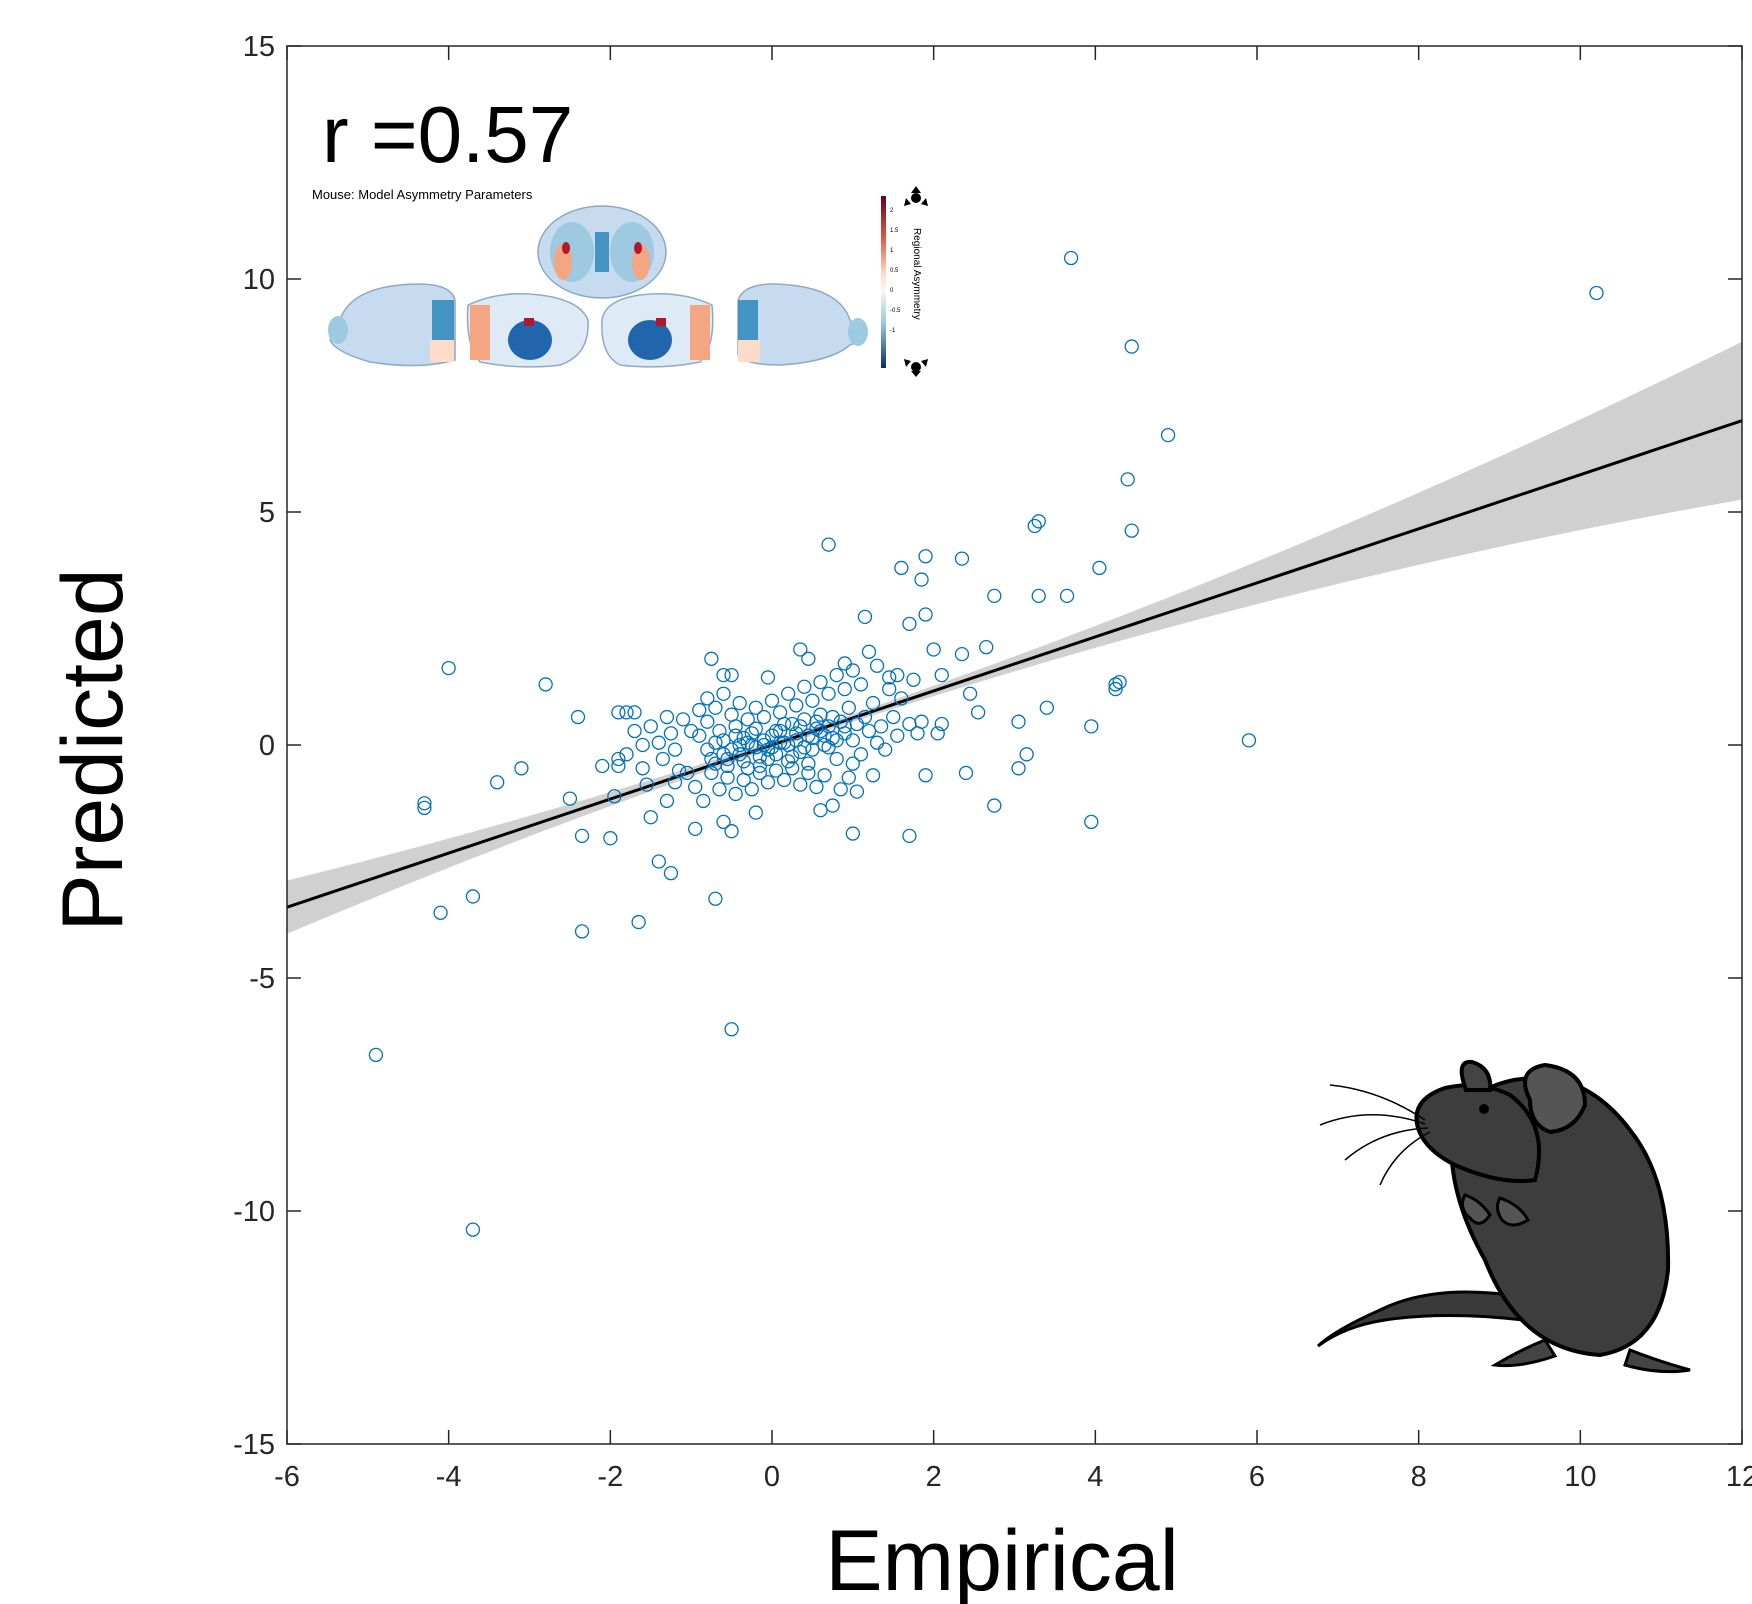 The height and width of the screenshot is (1604, 1752). Describe the element at coordinates (447, 134) in the screenshot. I see `correlation-annotation: r =0.57` at that location.